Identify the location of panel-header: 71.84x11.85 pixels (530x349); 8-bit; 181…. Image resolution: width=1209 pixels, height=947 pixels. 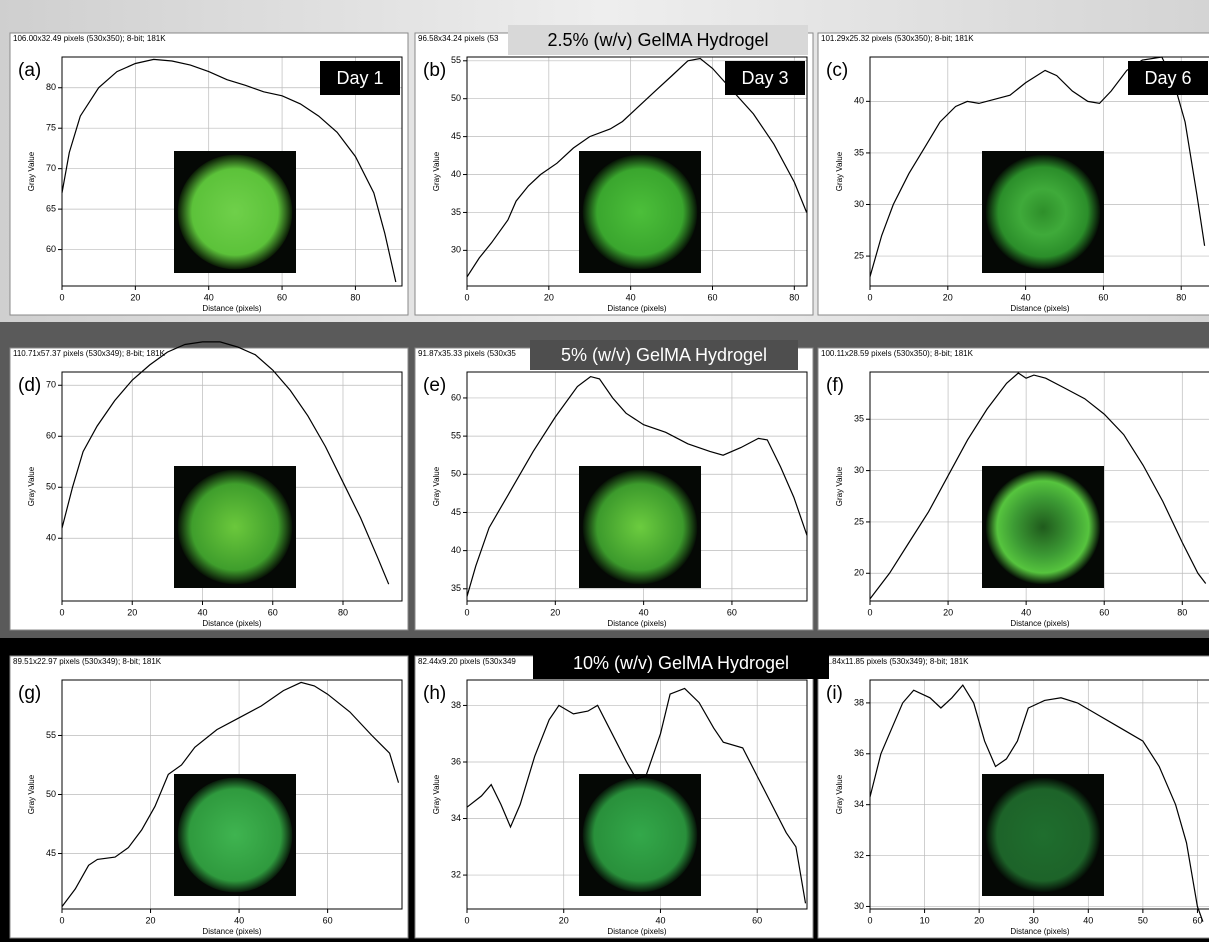
(895, 661).